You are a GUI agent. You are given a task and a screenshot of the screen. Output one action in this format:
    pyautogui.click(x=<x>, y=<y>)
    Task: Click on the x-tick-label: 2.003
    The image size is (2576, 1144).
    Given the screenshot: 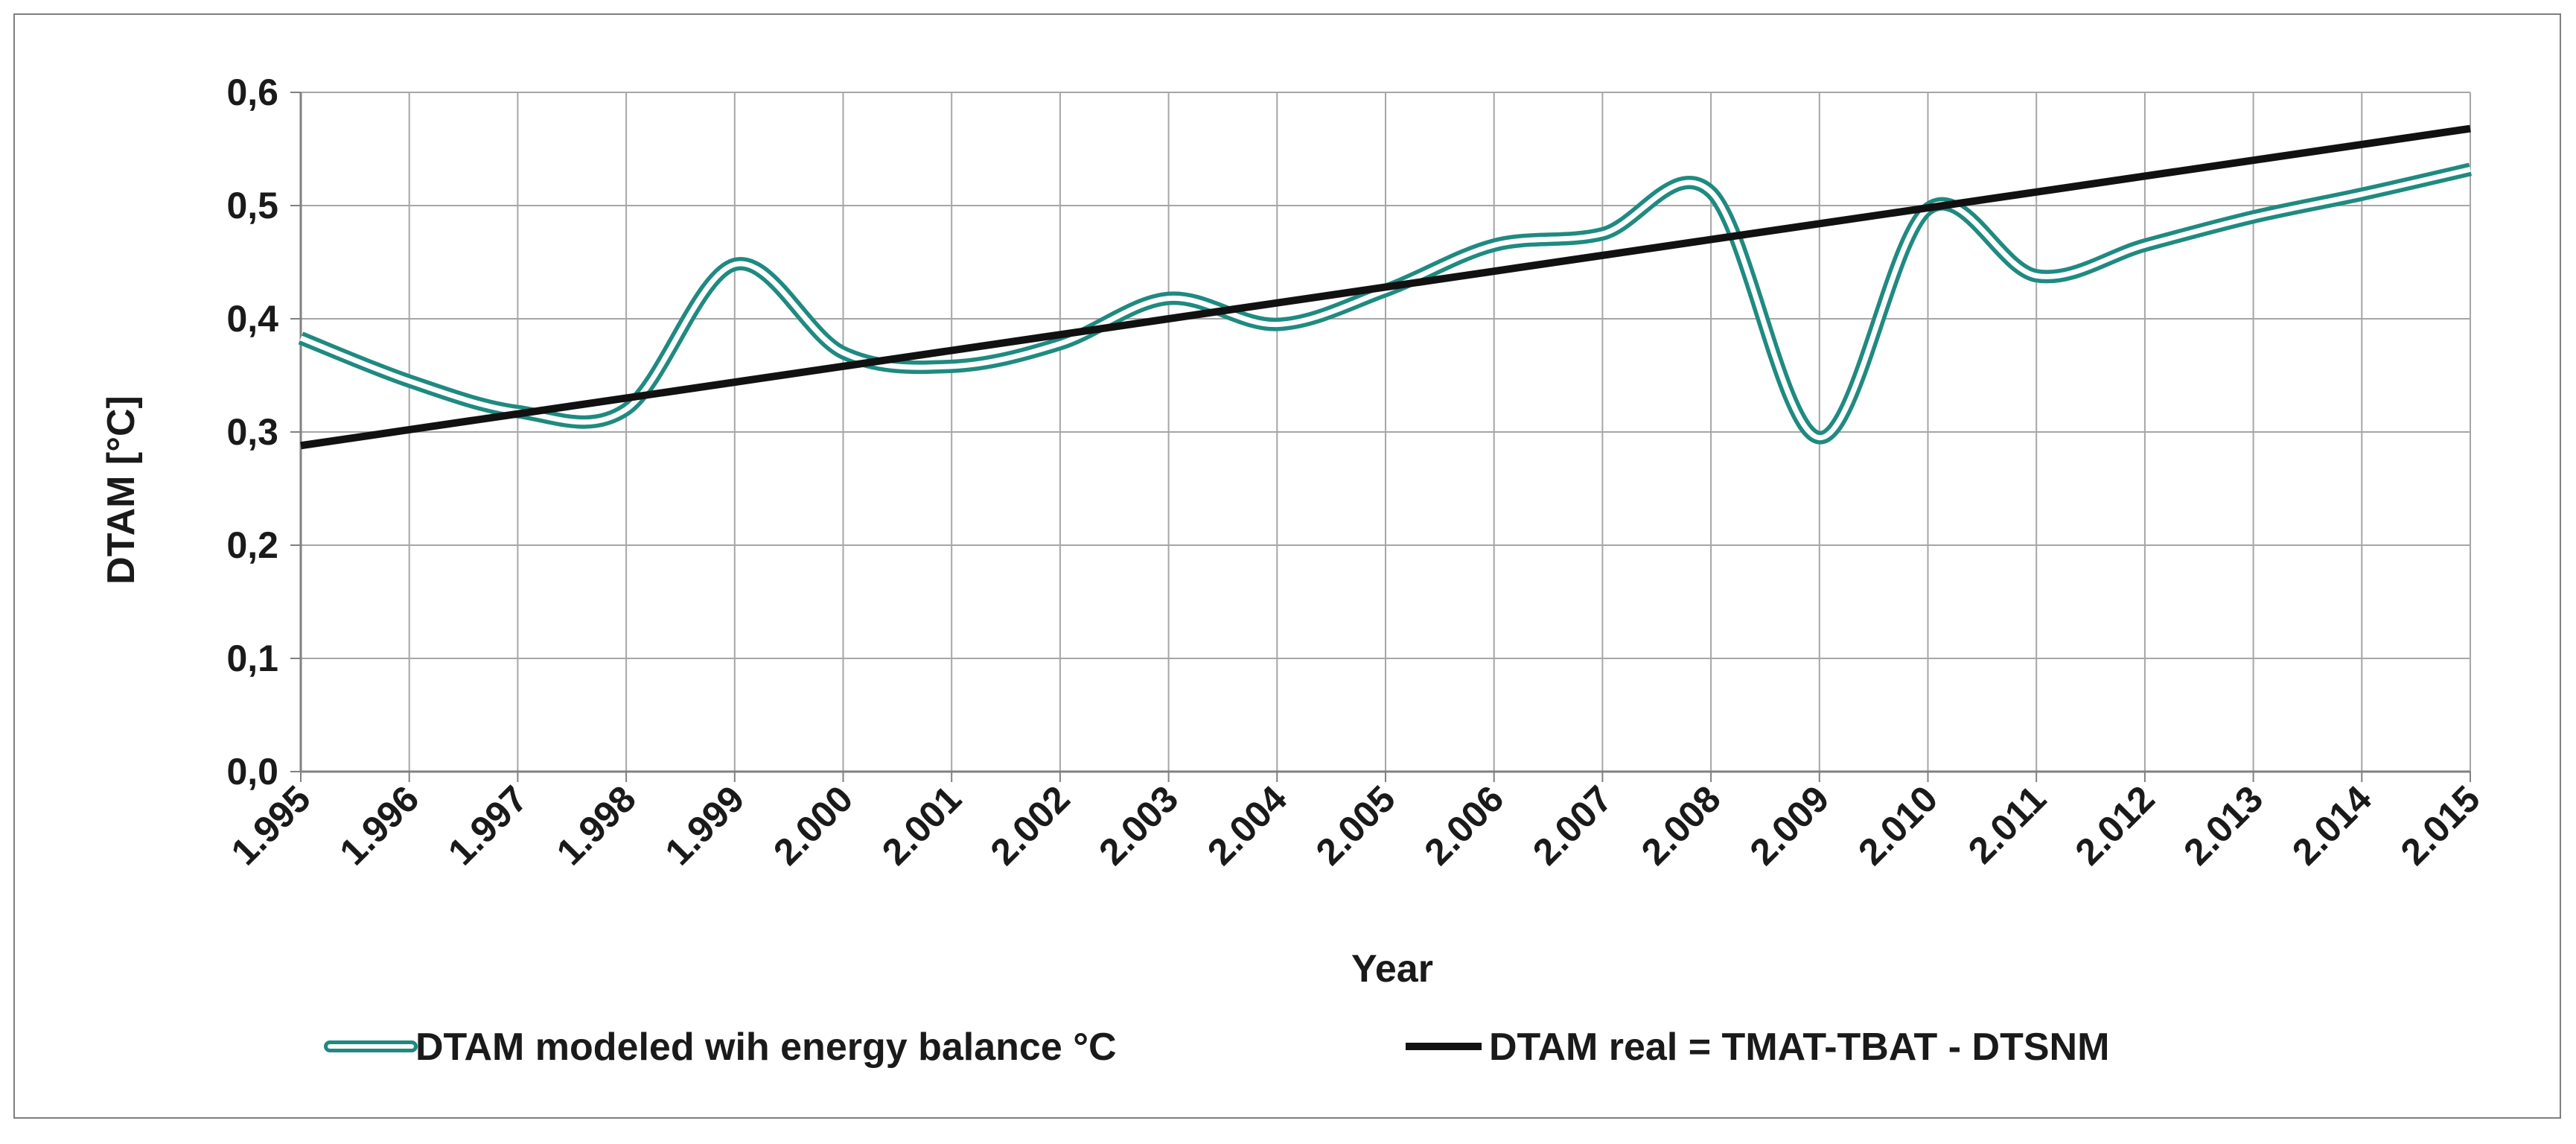 What is the action you would take?
    pyautogui.click(x=1138, y=825)
    